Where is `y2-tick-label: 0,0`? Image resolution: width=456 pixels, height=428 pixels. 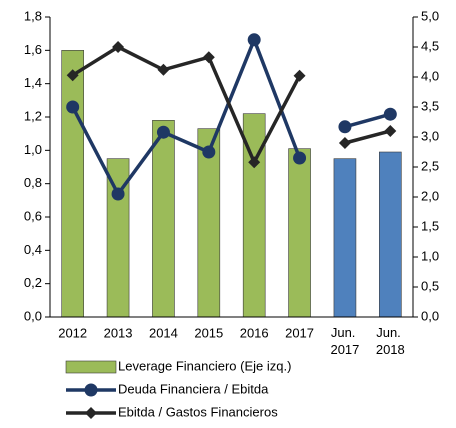 y2-tick-label: 0,0 is located at coordinates (430, 315).